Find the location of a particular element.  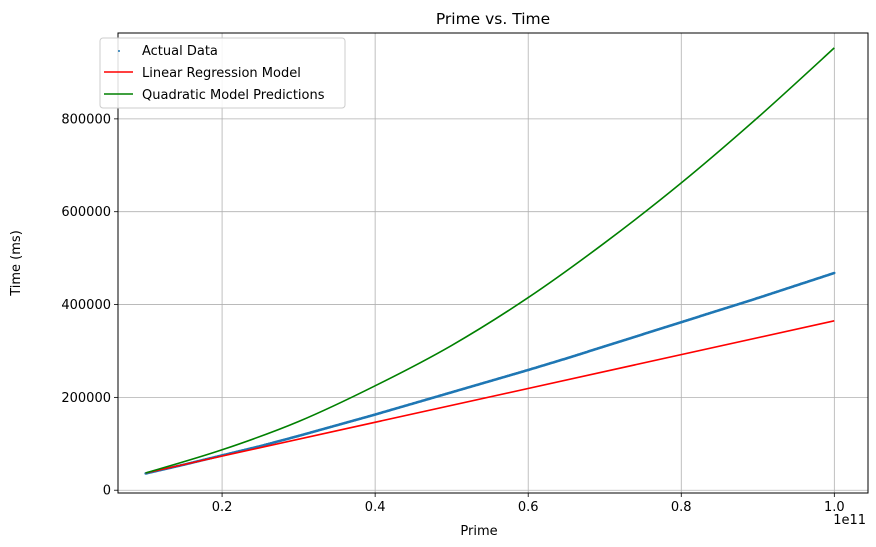

y-axis-ticks: 0 200000 400000 600000 800000 is located at coordinates (89, 305).